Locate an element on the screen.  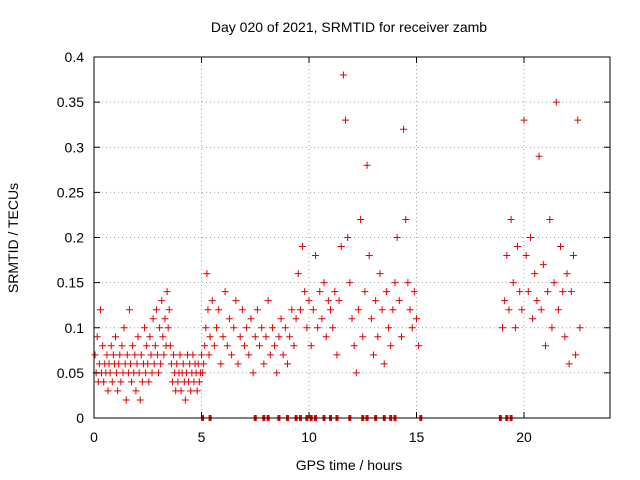
y-tick-label: 0.25 is located at coordinates (70, 192).